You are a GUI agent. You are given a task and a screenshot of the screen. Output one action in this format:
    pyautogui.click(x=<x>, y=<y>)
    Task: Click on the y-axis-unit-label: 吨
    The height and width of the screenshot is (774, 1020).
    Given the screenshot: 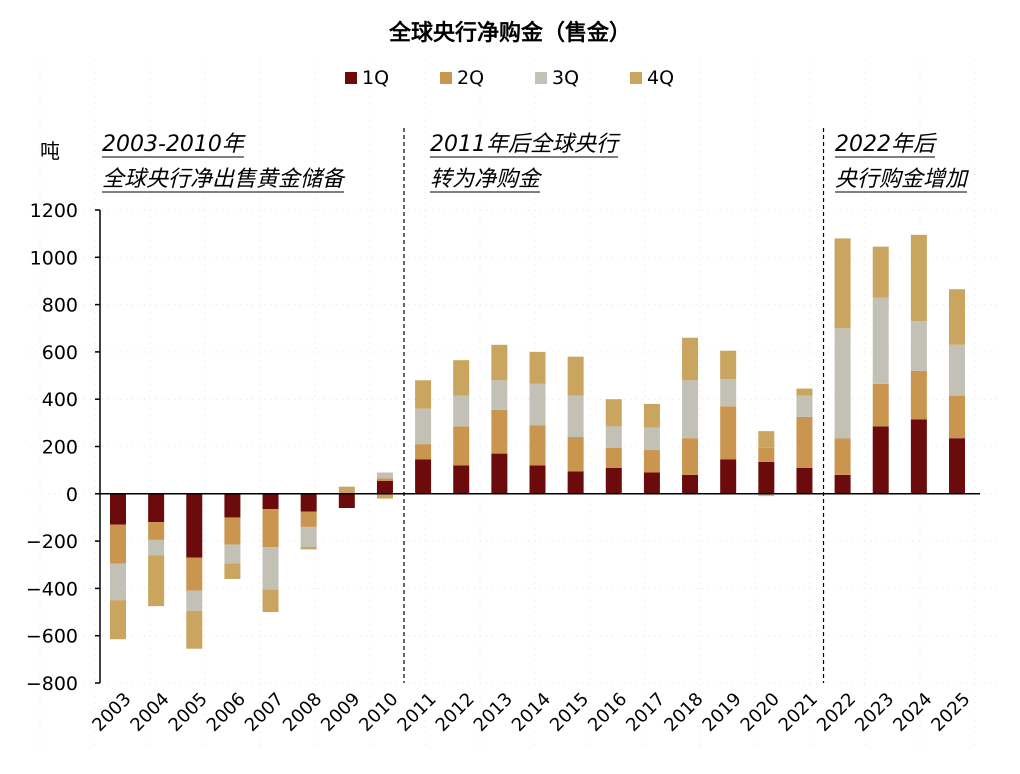 What is the action you would take?
    pyautogui.click(x=50, y=151)
    